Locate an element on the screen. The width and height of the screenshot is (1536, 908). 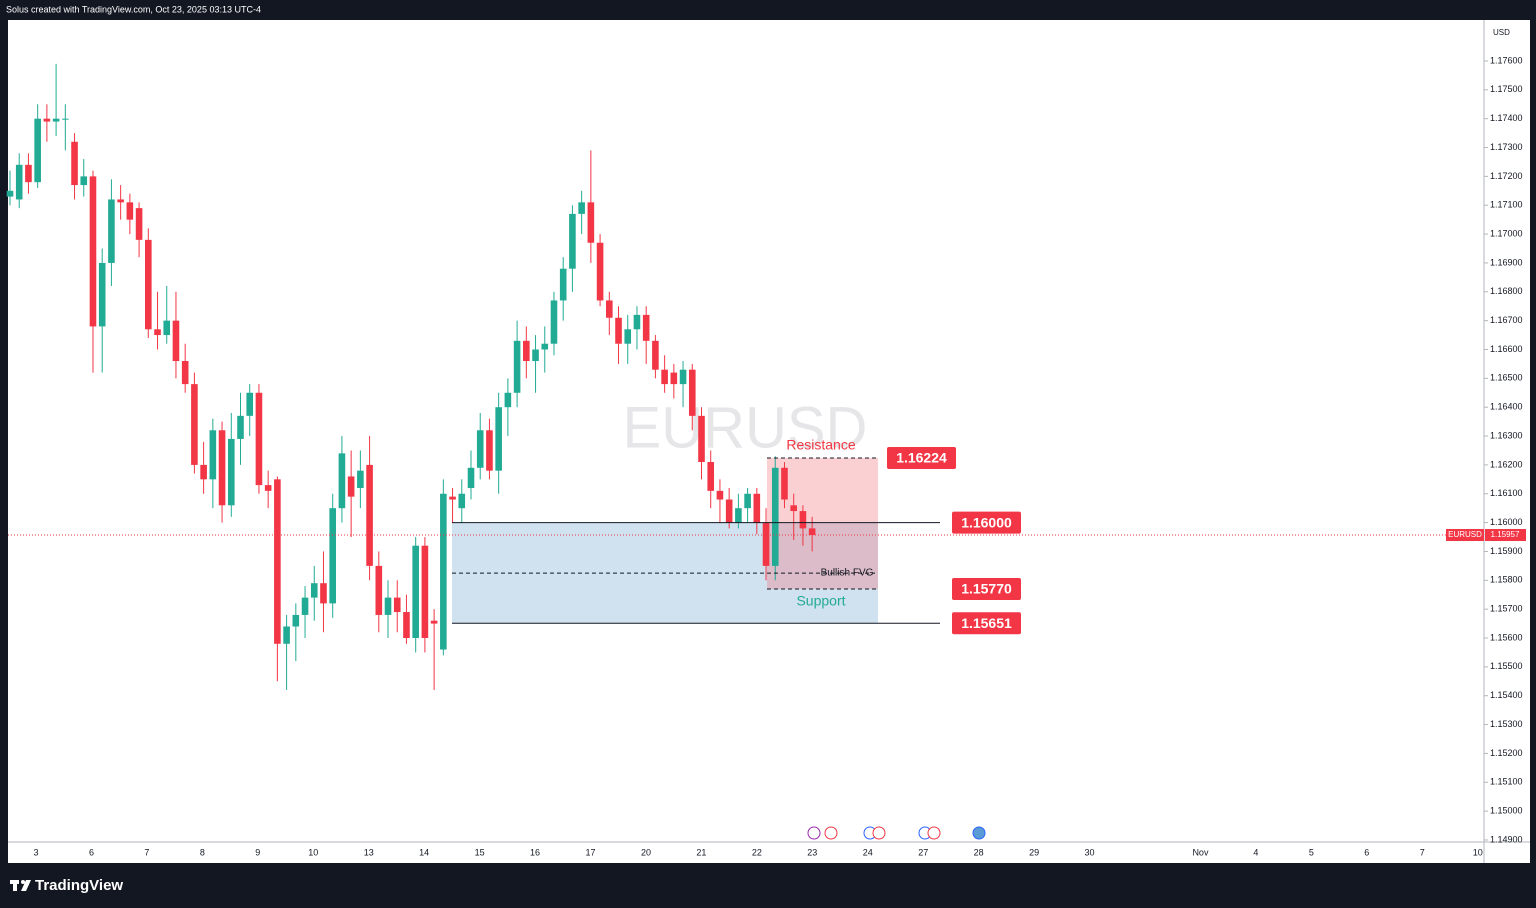
x-tick-label: 27 is located at coordinates (923, 852).